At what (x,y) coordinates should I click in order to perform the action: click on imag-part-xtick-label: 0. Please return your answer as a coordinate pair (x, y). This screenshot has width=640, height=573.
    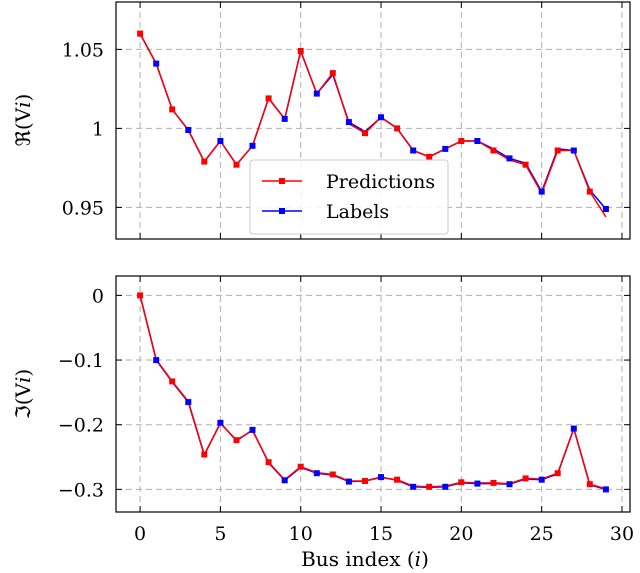
    Looking at the image, I should click on (140, 534).